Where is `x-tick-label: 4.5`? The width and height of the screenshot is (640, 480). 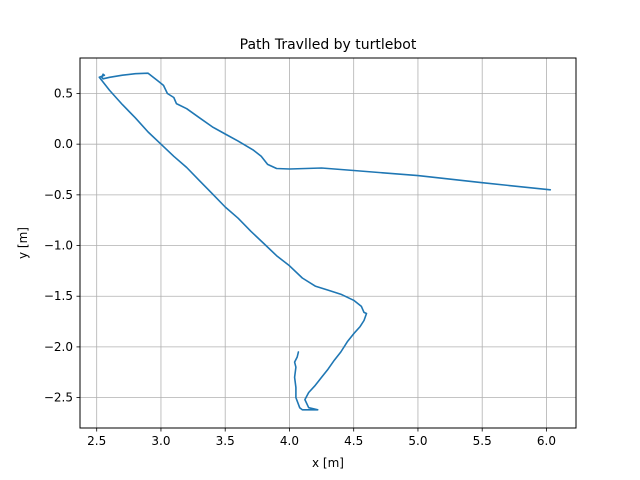
x-tick-label: 4.5 is located at coordinates (353, 441).